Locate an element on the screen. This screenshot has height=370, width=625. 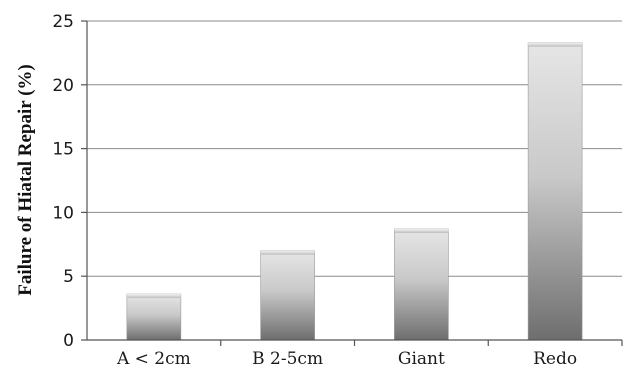
y-tick-label: 10 is located at coordinates (63, 213).